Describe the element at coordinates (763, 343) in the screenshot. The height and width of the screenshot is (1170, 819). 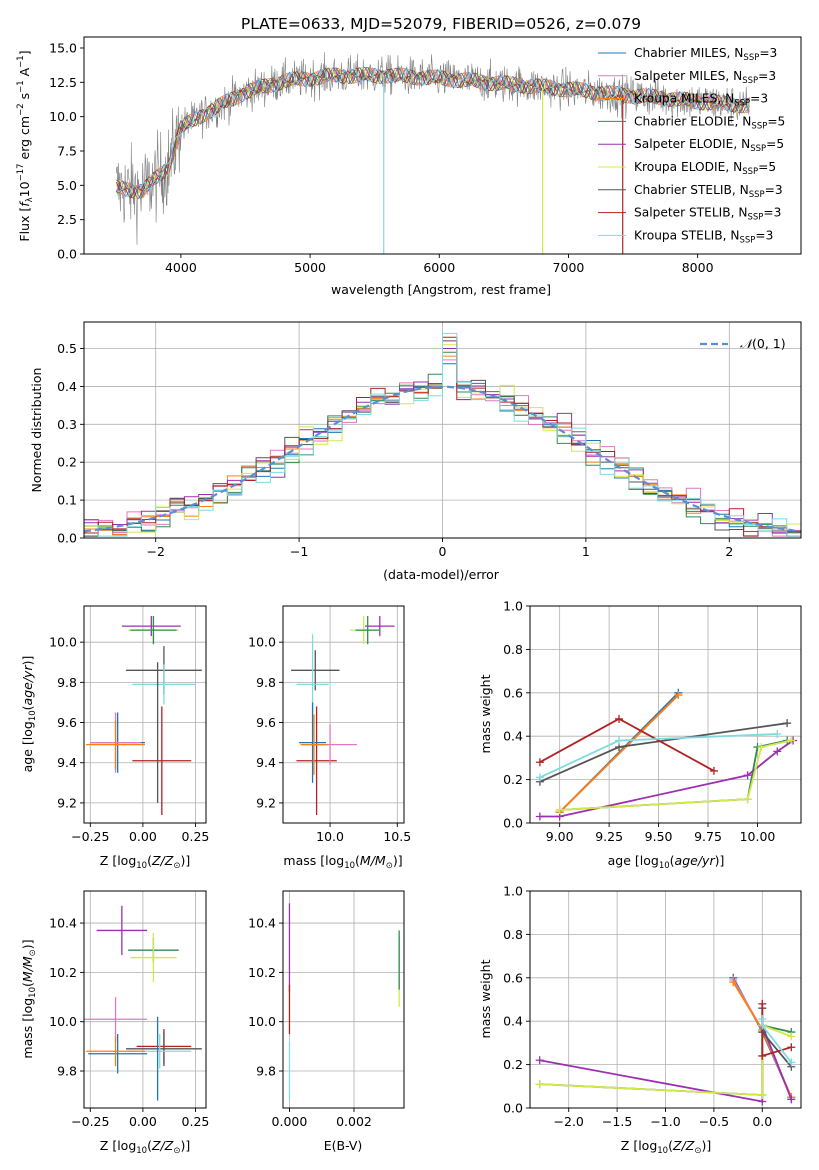
I see `legend-label: 𝒩(0, 1)` at that location.